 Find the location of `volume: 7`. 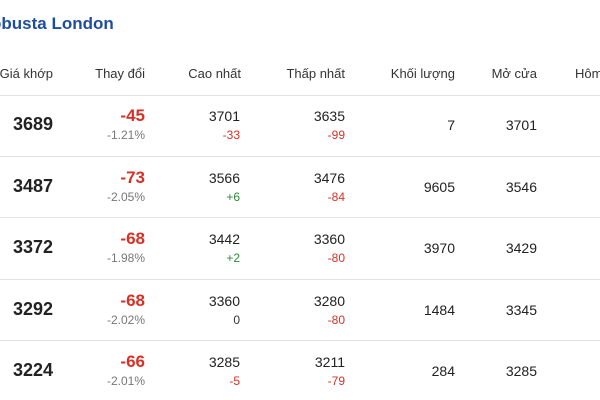

volume: 7 is located at coordinates (451, 125).